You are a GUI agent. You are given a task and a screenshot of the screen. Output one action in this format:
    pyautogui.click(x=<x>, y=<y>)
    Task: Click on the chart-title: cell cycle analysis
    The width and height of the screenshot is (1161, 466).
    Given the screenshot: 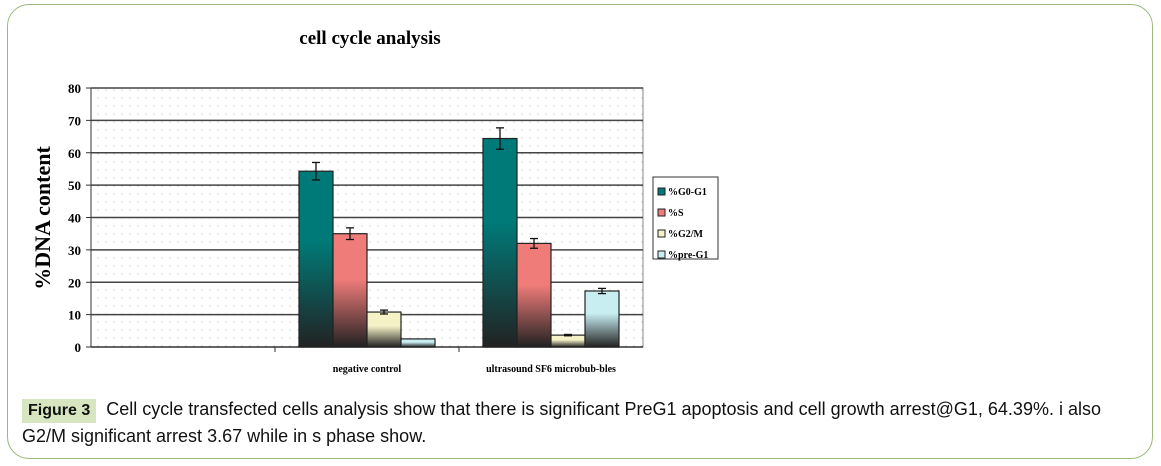 What is the action you would take?
    pyautogui.click(x=369, y=38)
    